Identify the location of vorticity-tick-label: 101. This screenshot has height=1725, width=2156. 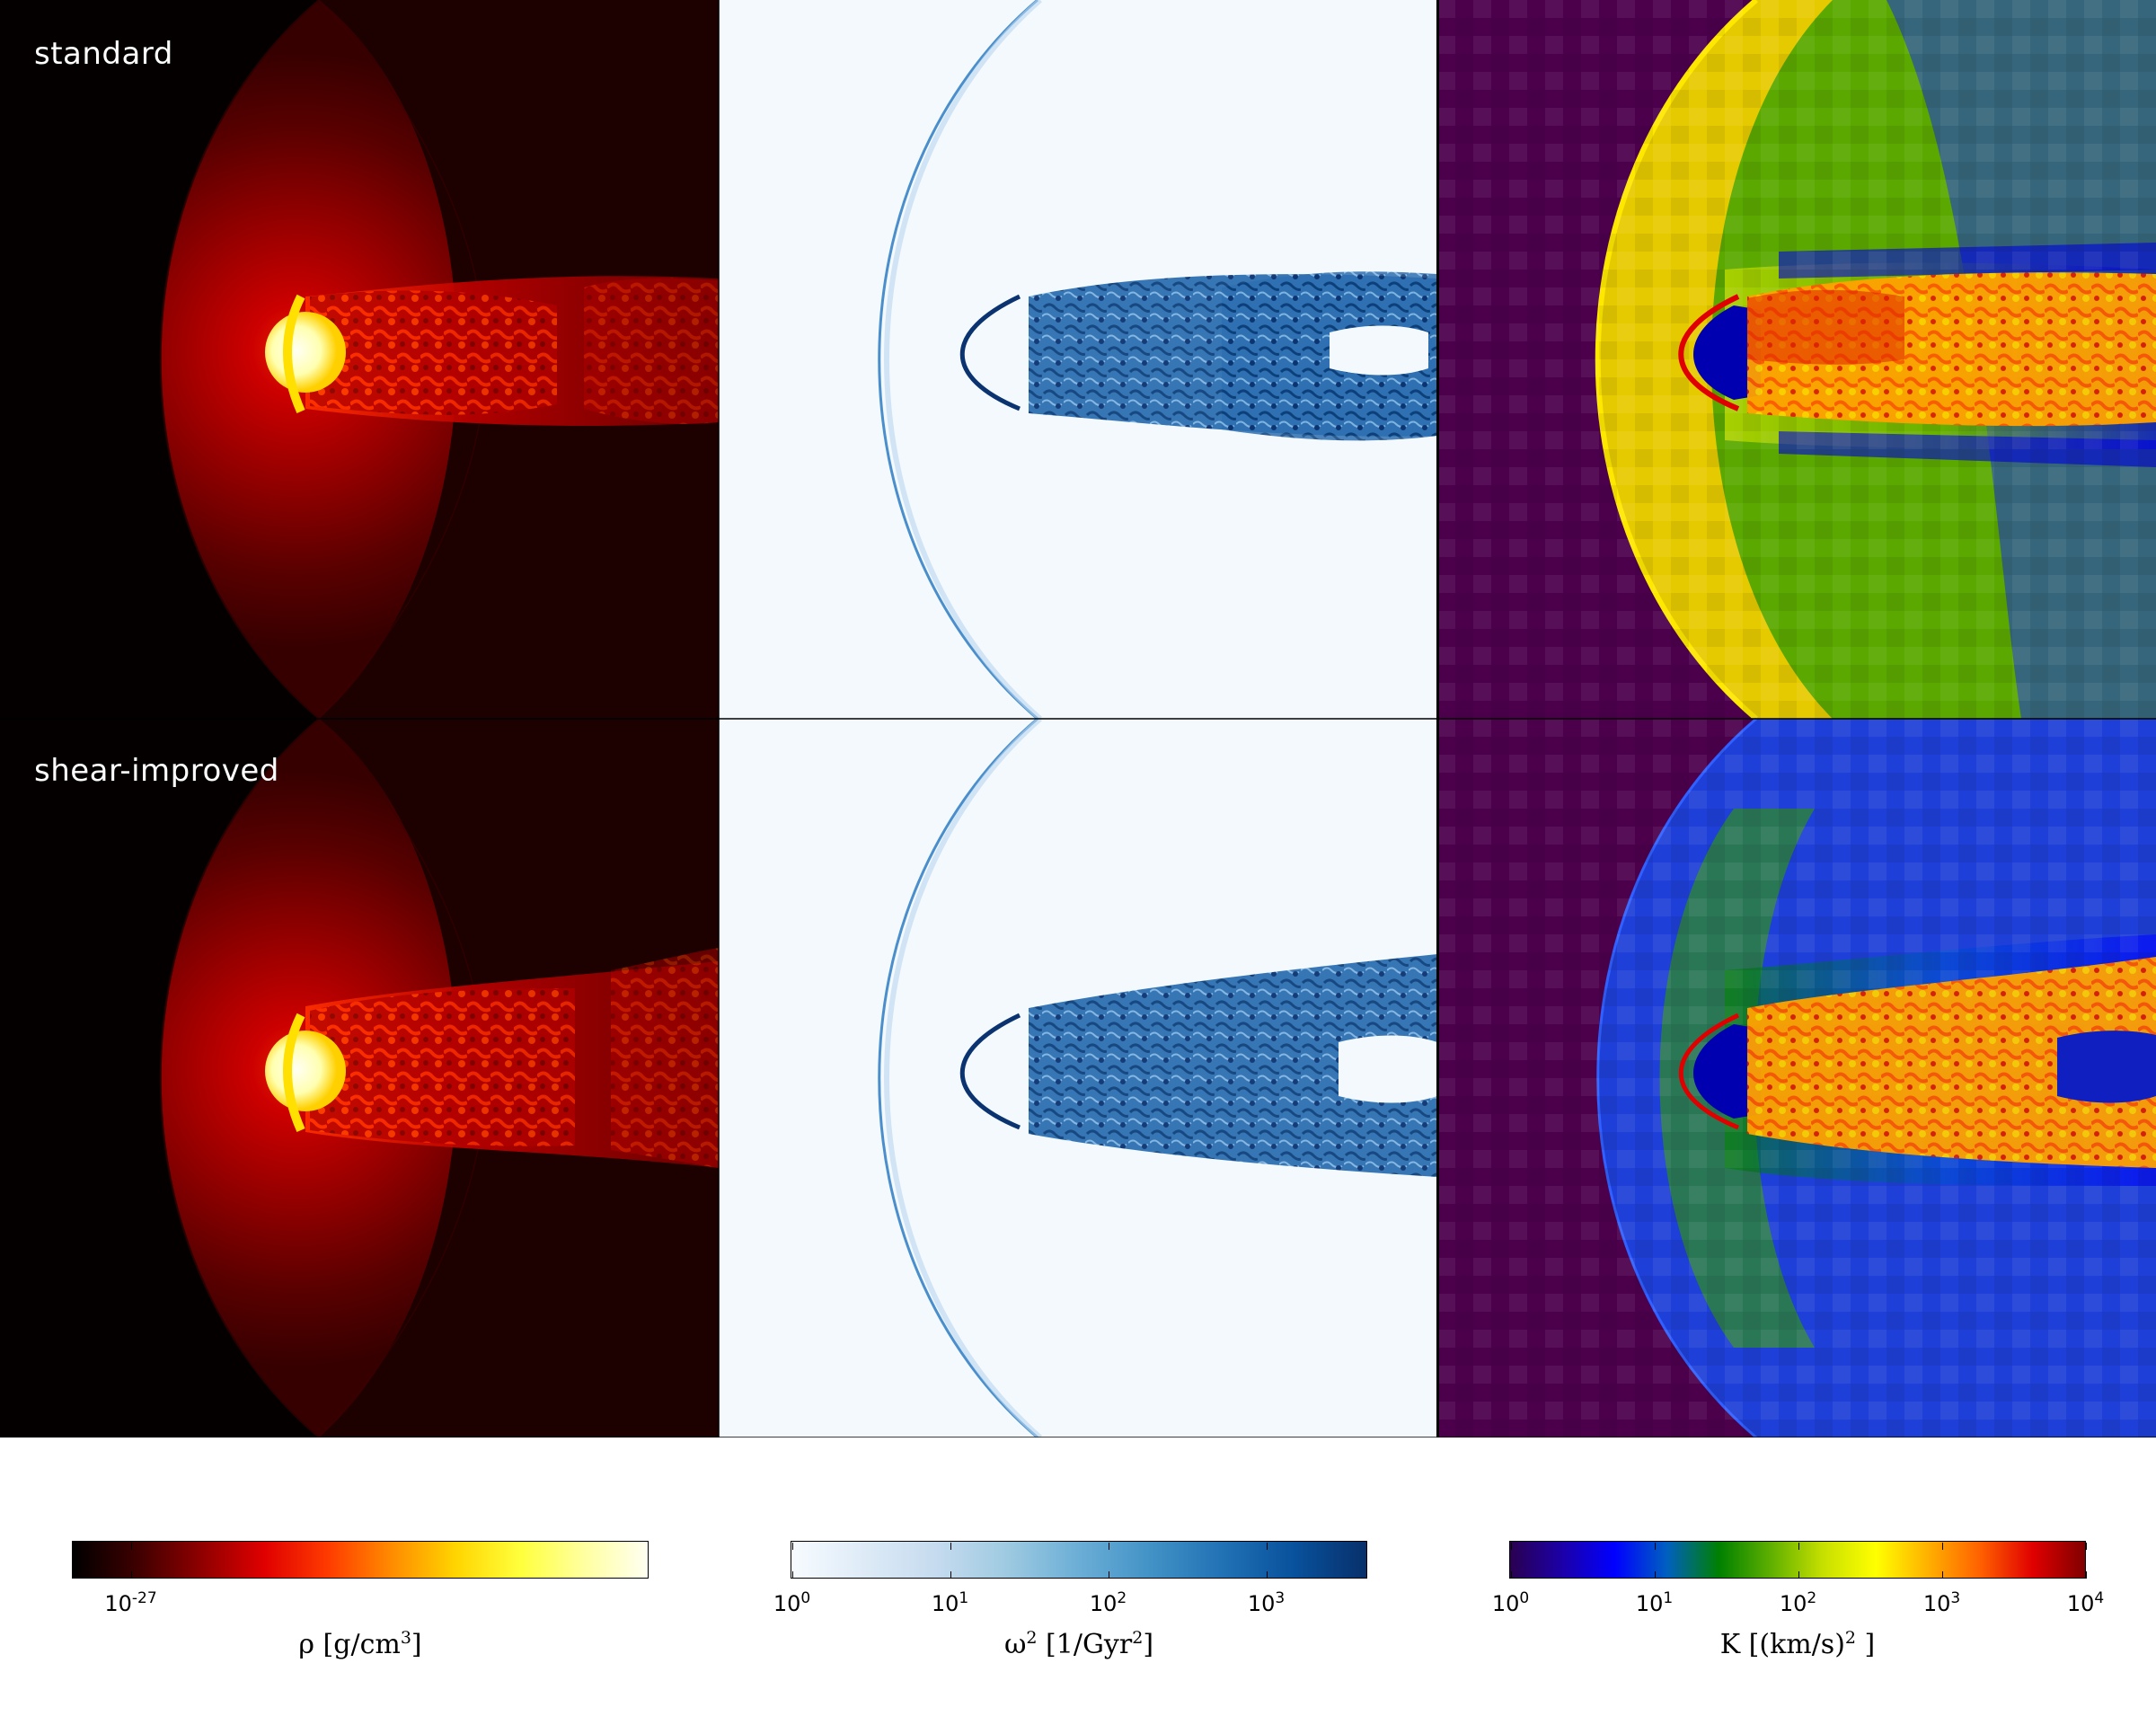
(950, 1602).